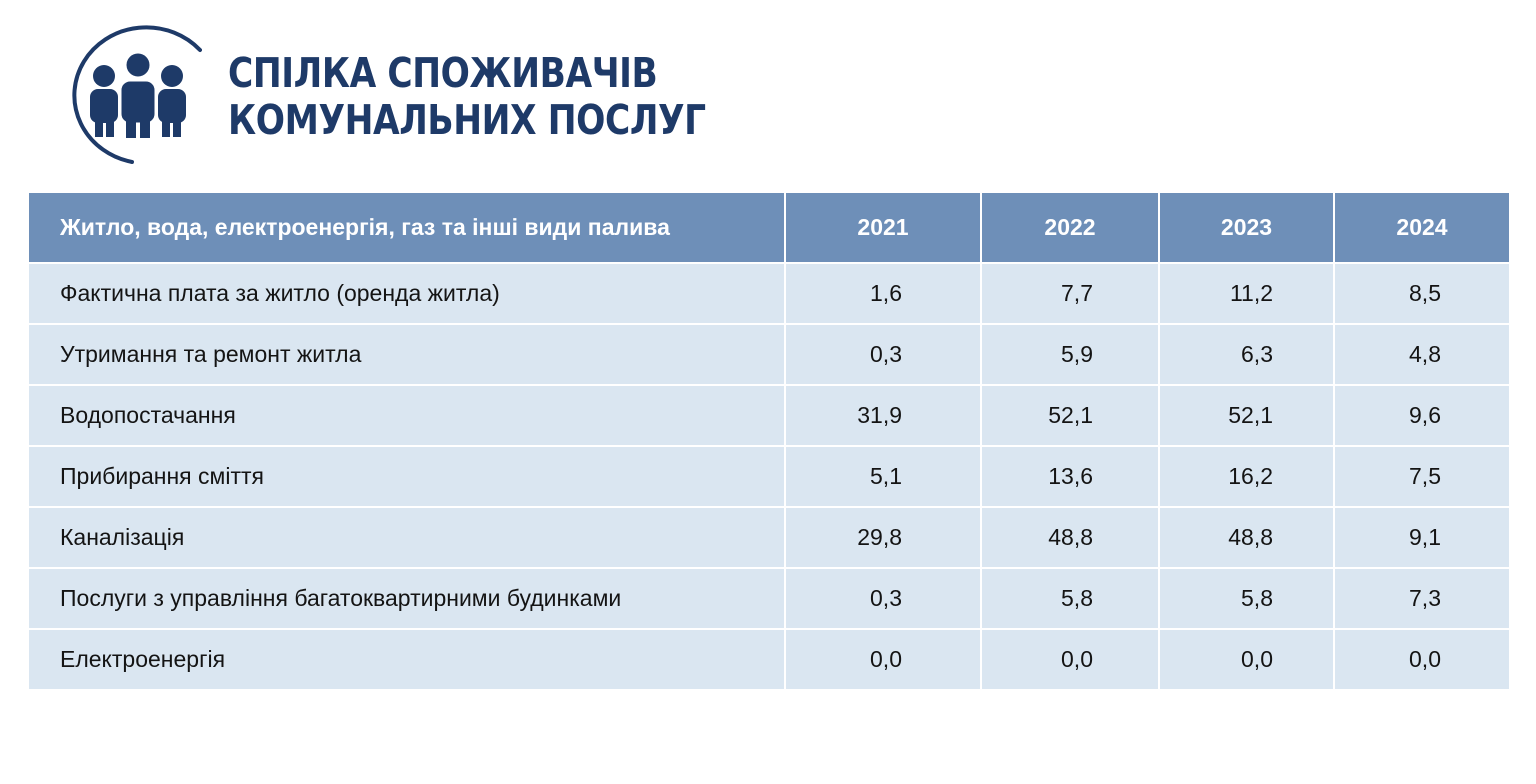 This screenshot has width=1536, height=784. I want to click on cell-value: 5,9, so click(1069, 354).